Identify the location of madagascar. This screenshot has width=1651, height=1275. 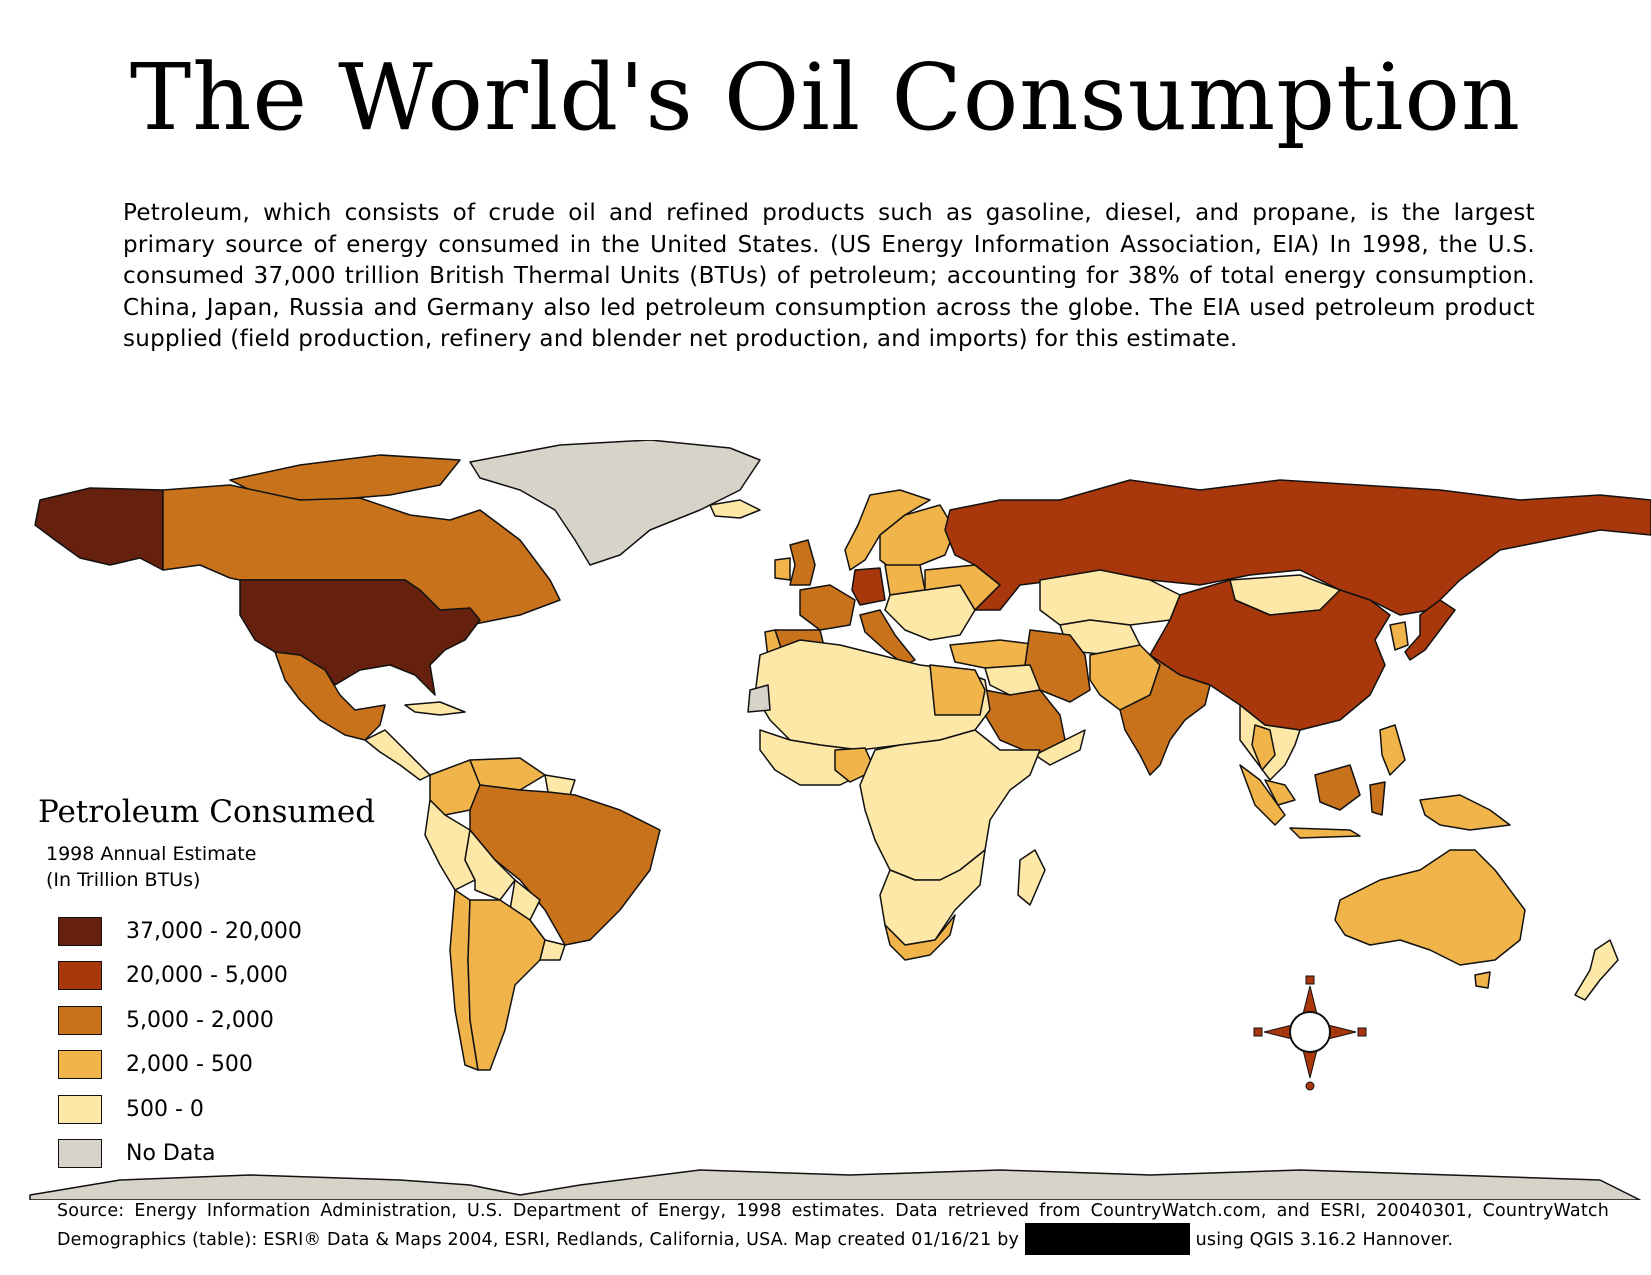
(1031, 877).